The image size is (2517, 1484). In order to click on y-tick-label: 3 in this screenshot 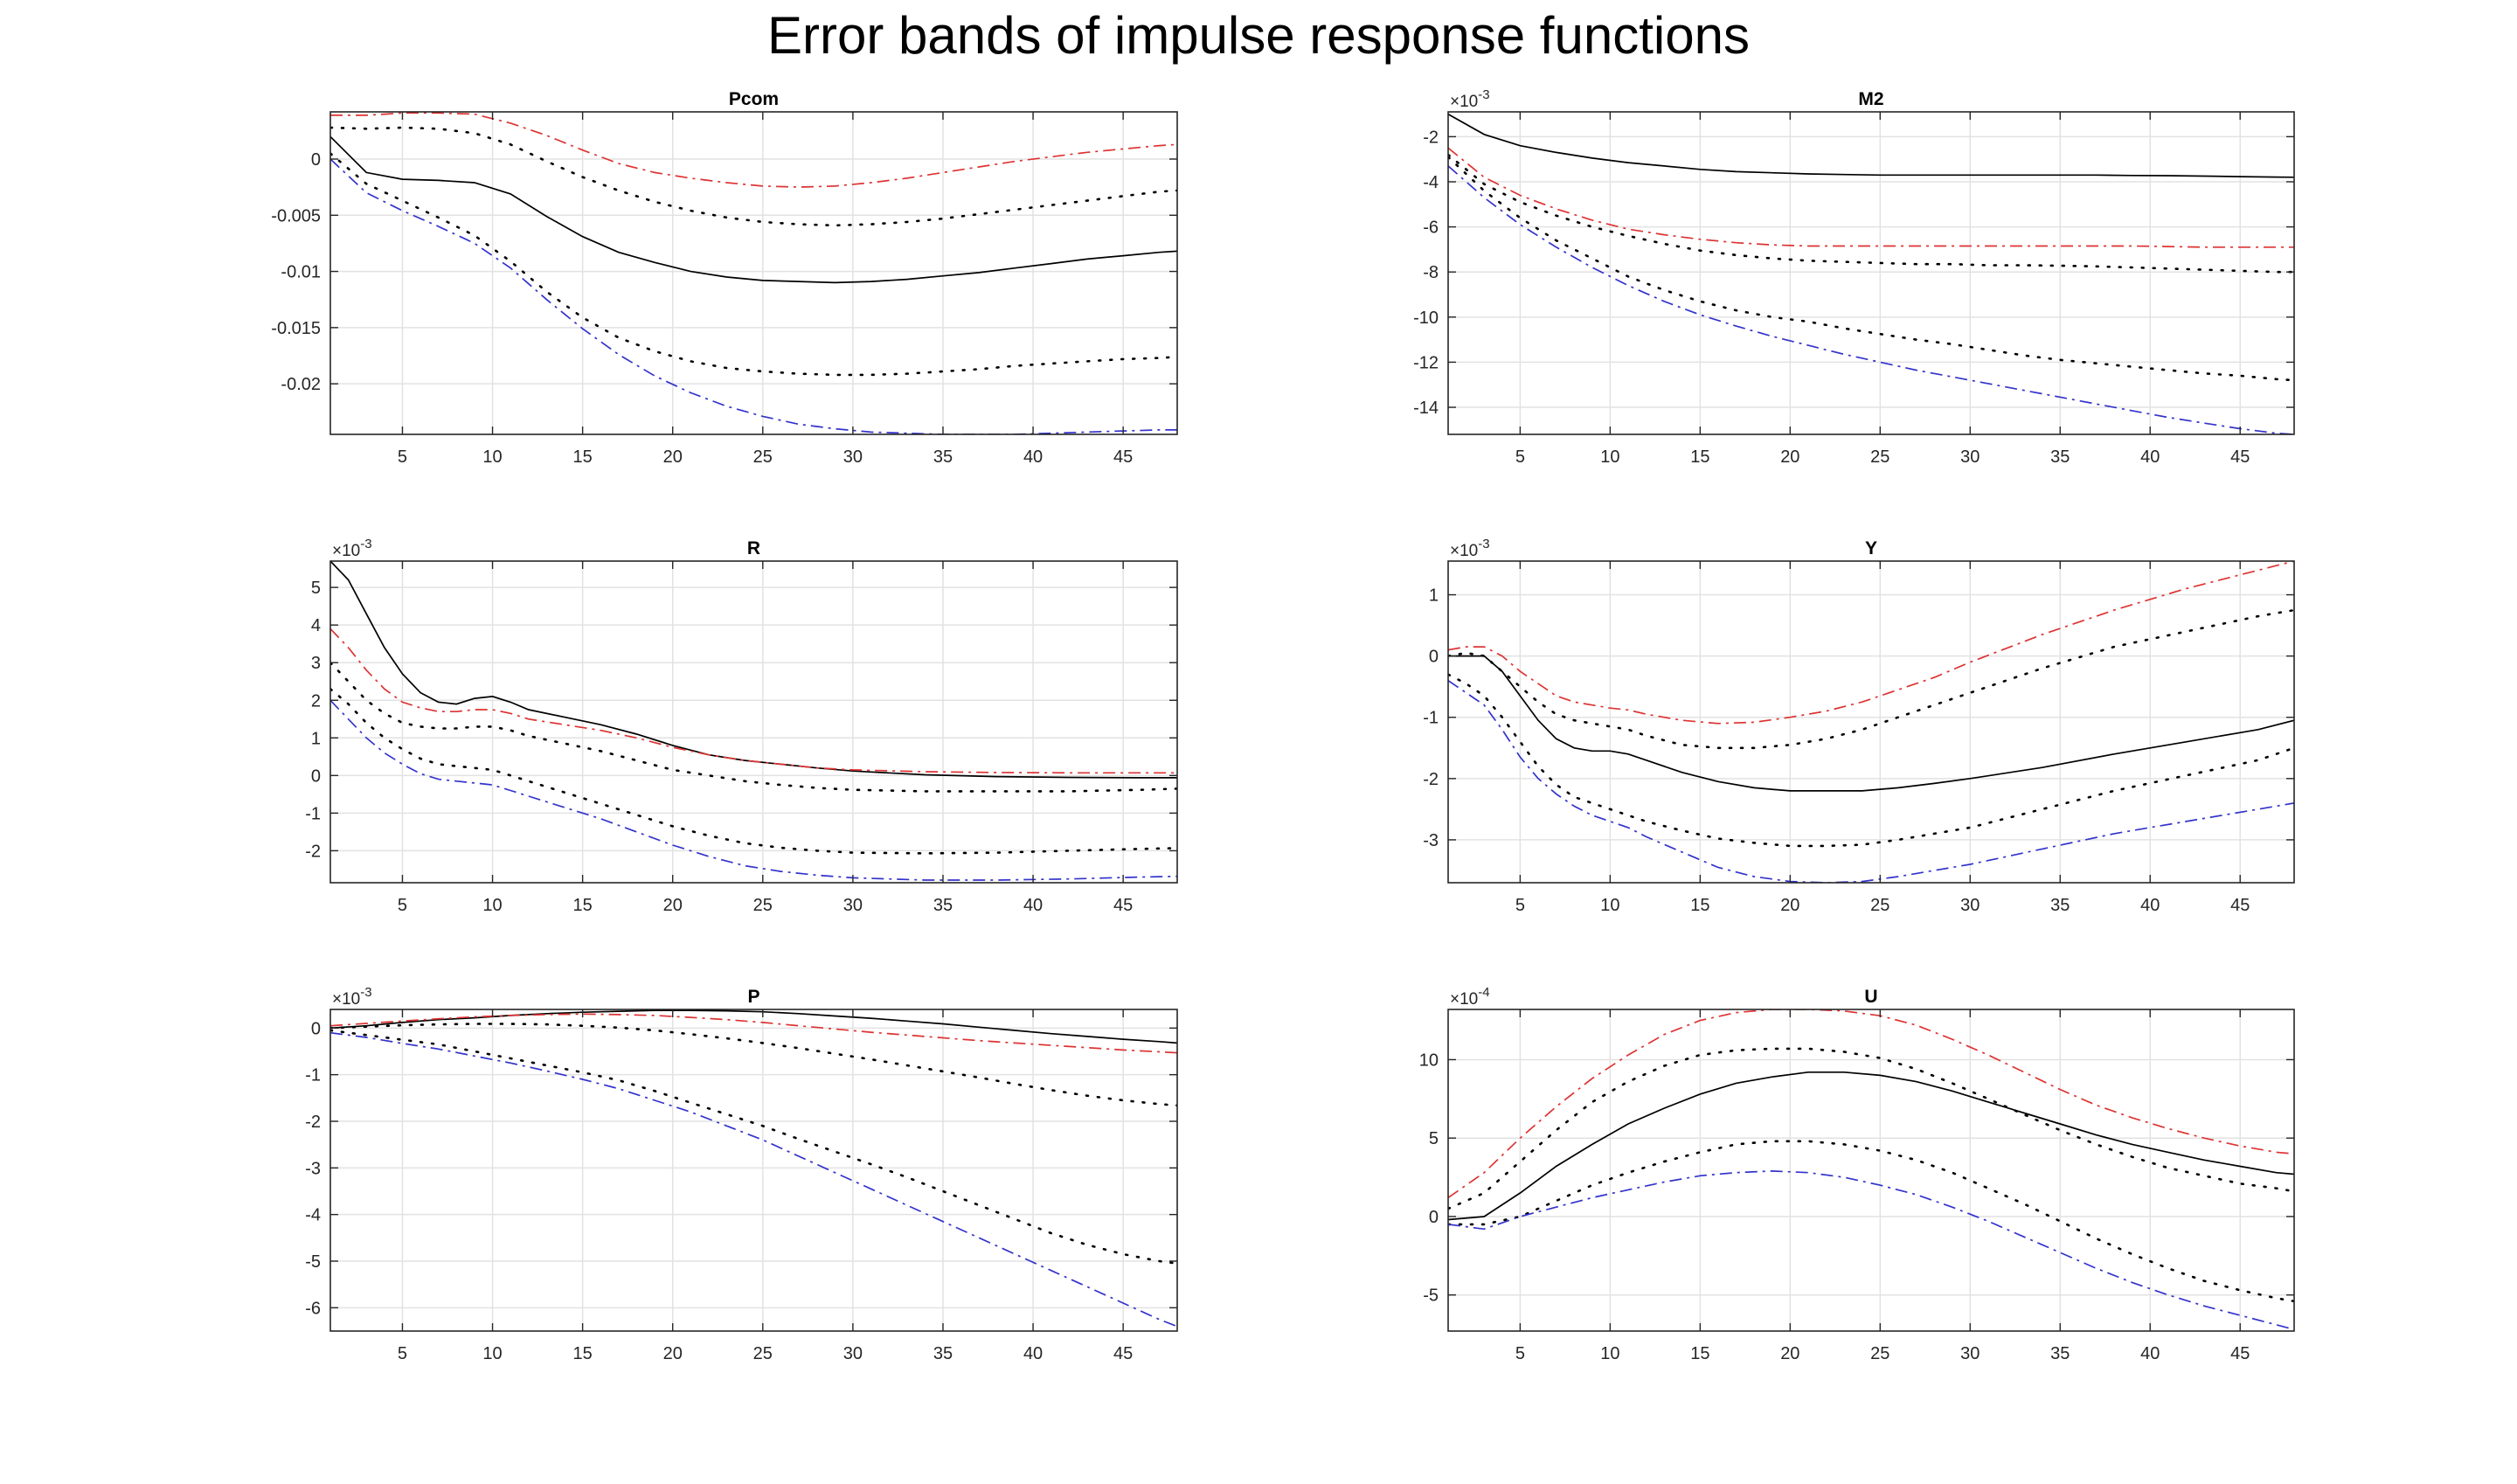, I will do `click(316, 663)`.